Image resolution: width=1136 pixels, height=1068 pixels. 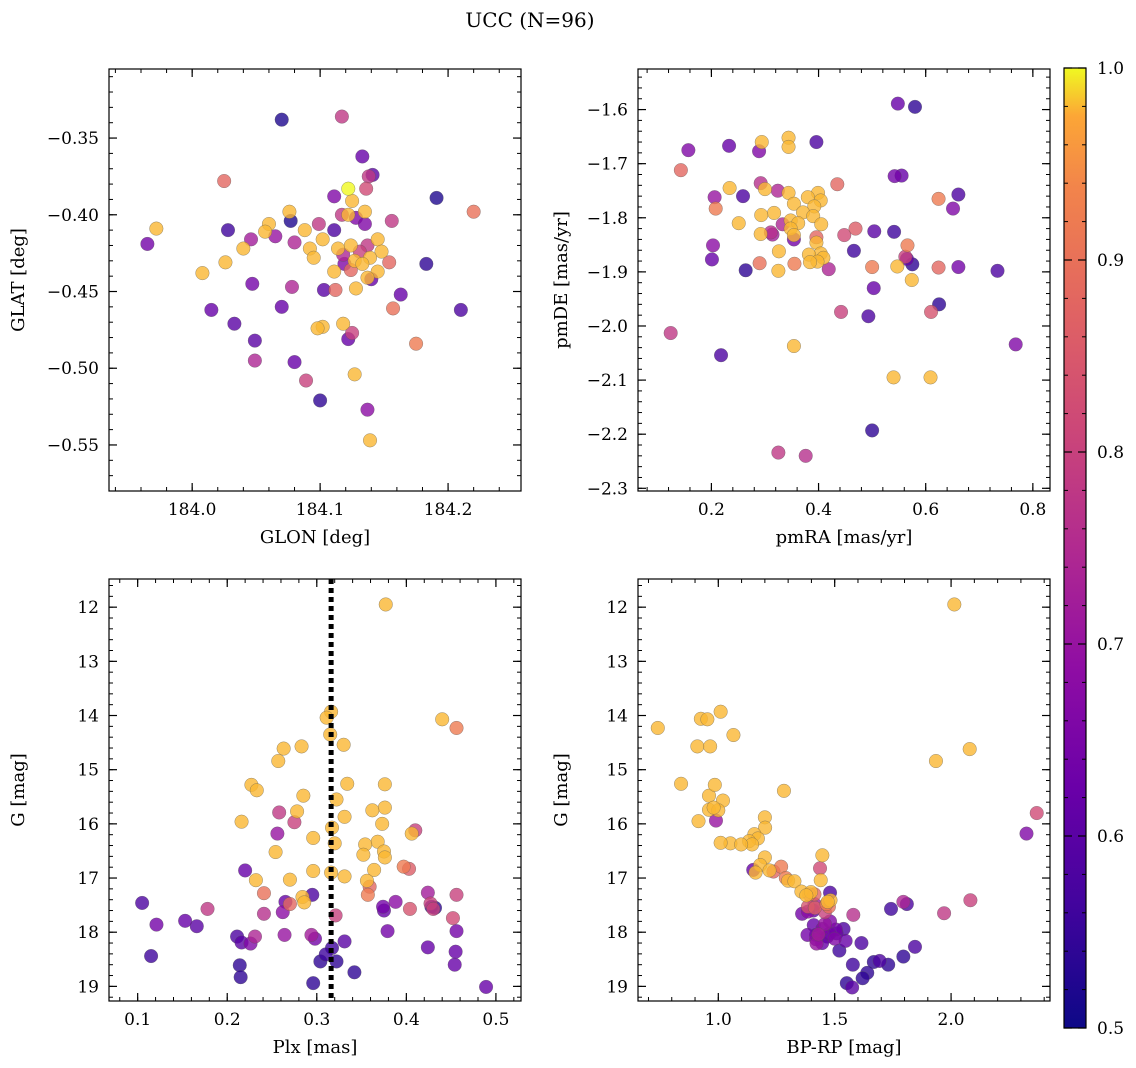 What do you see at coordinates (316, 1020) in the screenshot?
I see `x-tick-label: 0.3` at bounding box center [316, 1020].